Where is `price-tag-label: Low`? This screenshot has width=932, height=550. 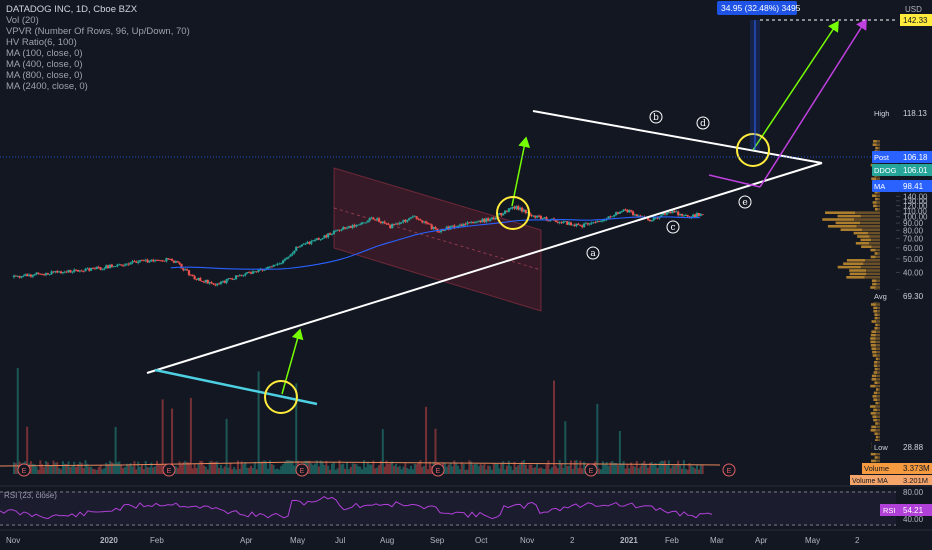
price-tag-label: Low is located at coordinates (881, 447).